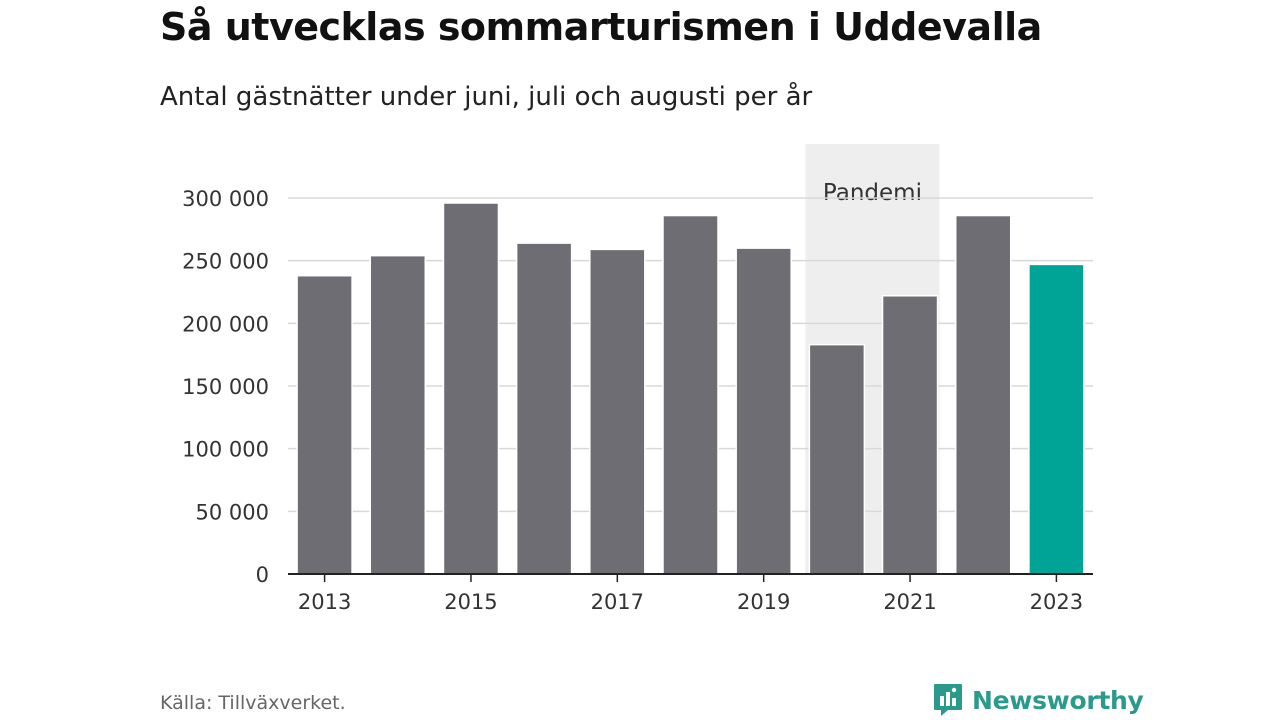 The image size is (1280, 720). Describe the element at coordinates (471, 388) in the screenshot. I see `bar-2015` at that location.